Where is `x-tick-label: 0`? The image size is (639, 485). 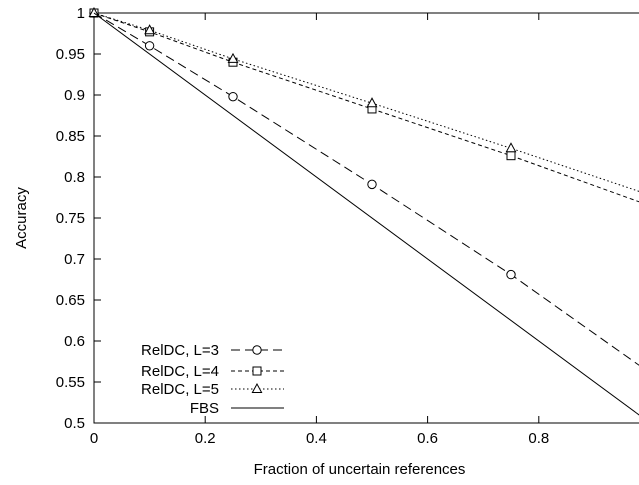 x-tick-label: 0 is located at coordinates (94, 438).